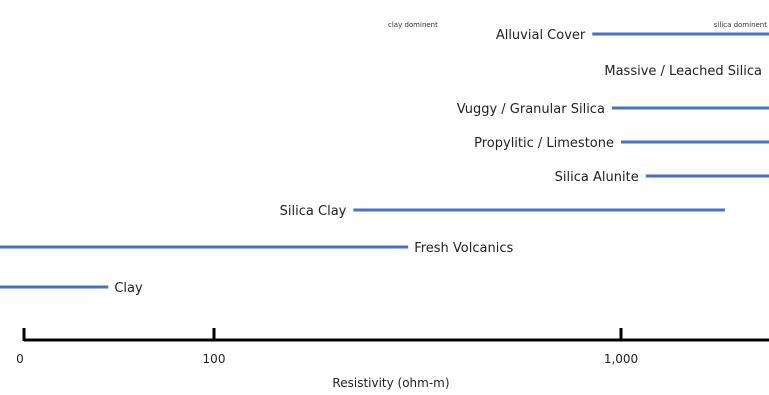  Describe the element at coordinates (621, 359) in the screenshot. I see `x-tick-label-2: 1,000` at that location.